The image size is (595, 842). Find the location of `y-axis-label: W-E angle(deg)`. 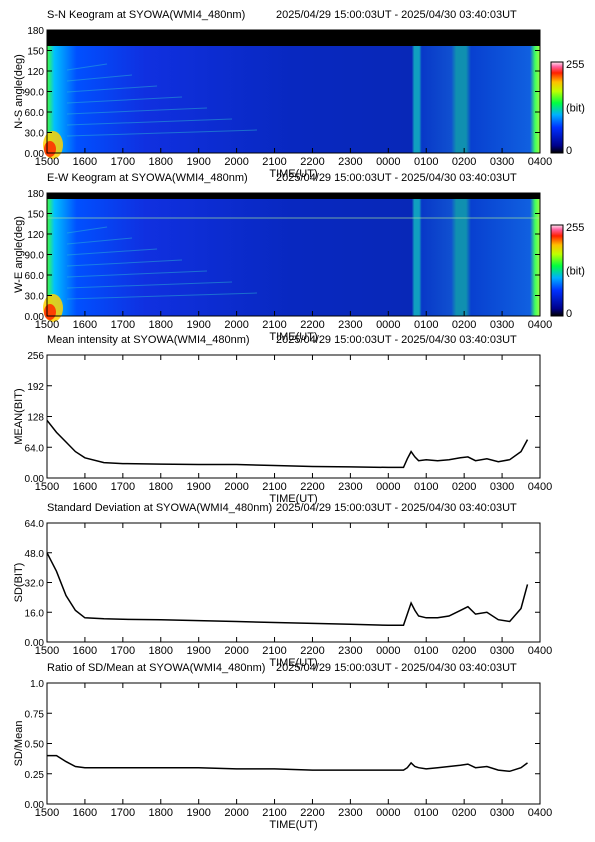

y-axis-label: W-E angle(deg) is located at coordinates (19, 254).